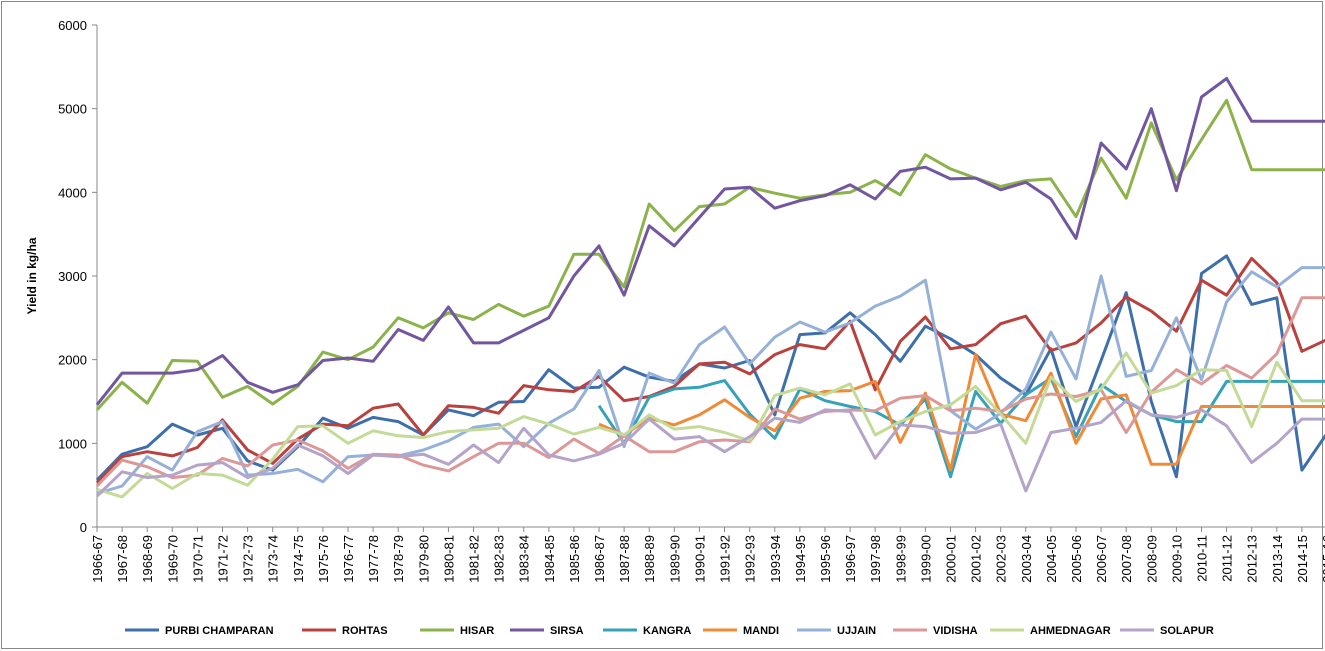  I want to click on legend-label: VIDISHA, so click(955, 631).